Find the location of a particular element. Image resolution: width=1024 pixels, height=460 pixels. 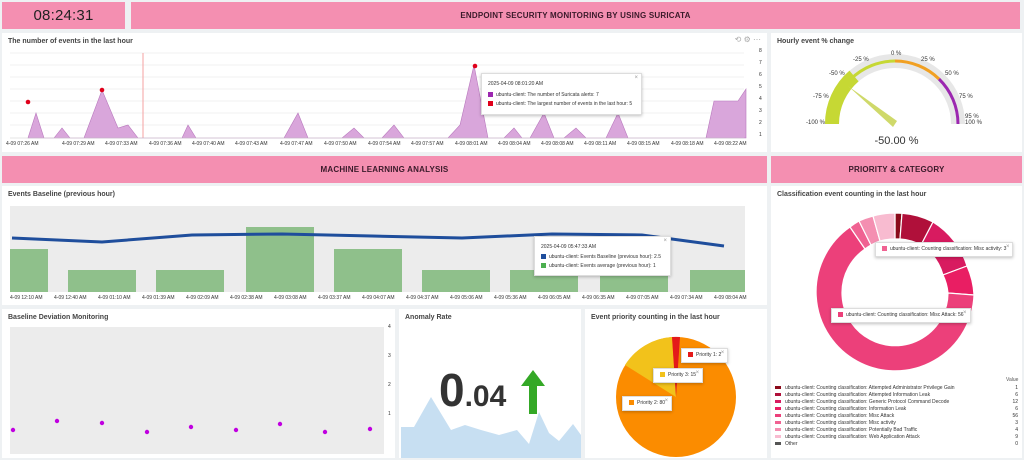

legend-value: 9 is located at coordinates (1016, 436).